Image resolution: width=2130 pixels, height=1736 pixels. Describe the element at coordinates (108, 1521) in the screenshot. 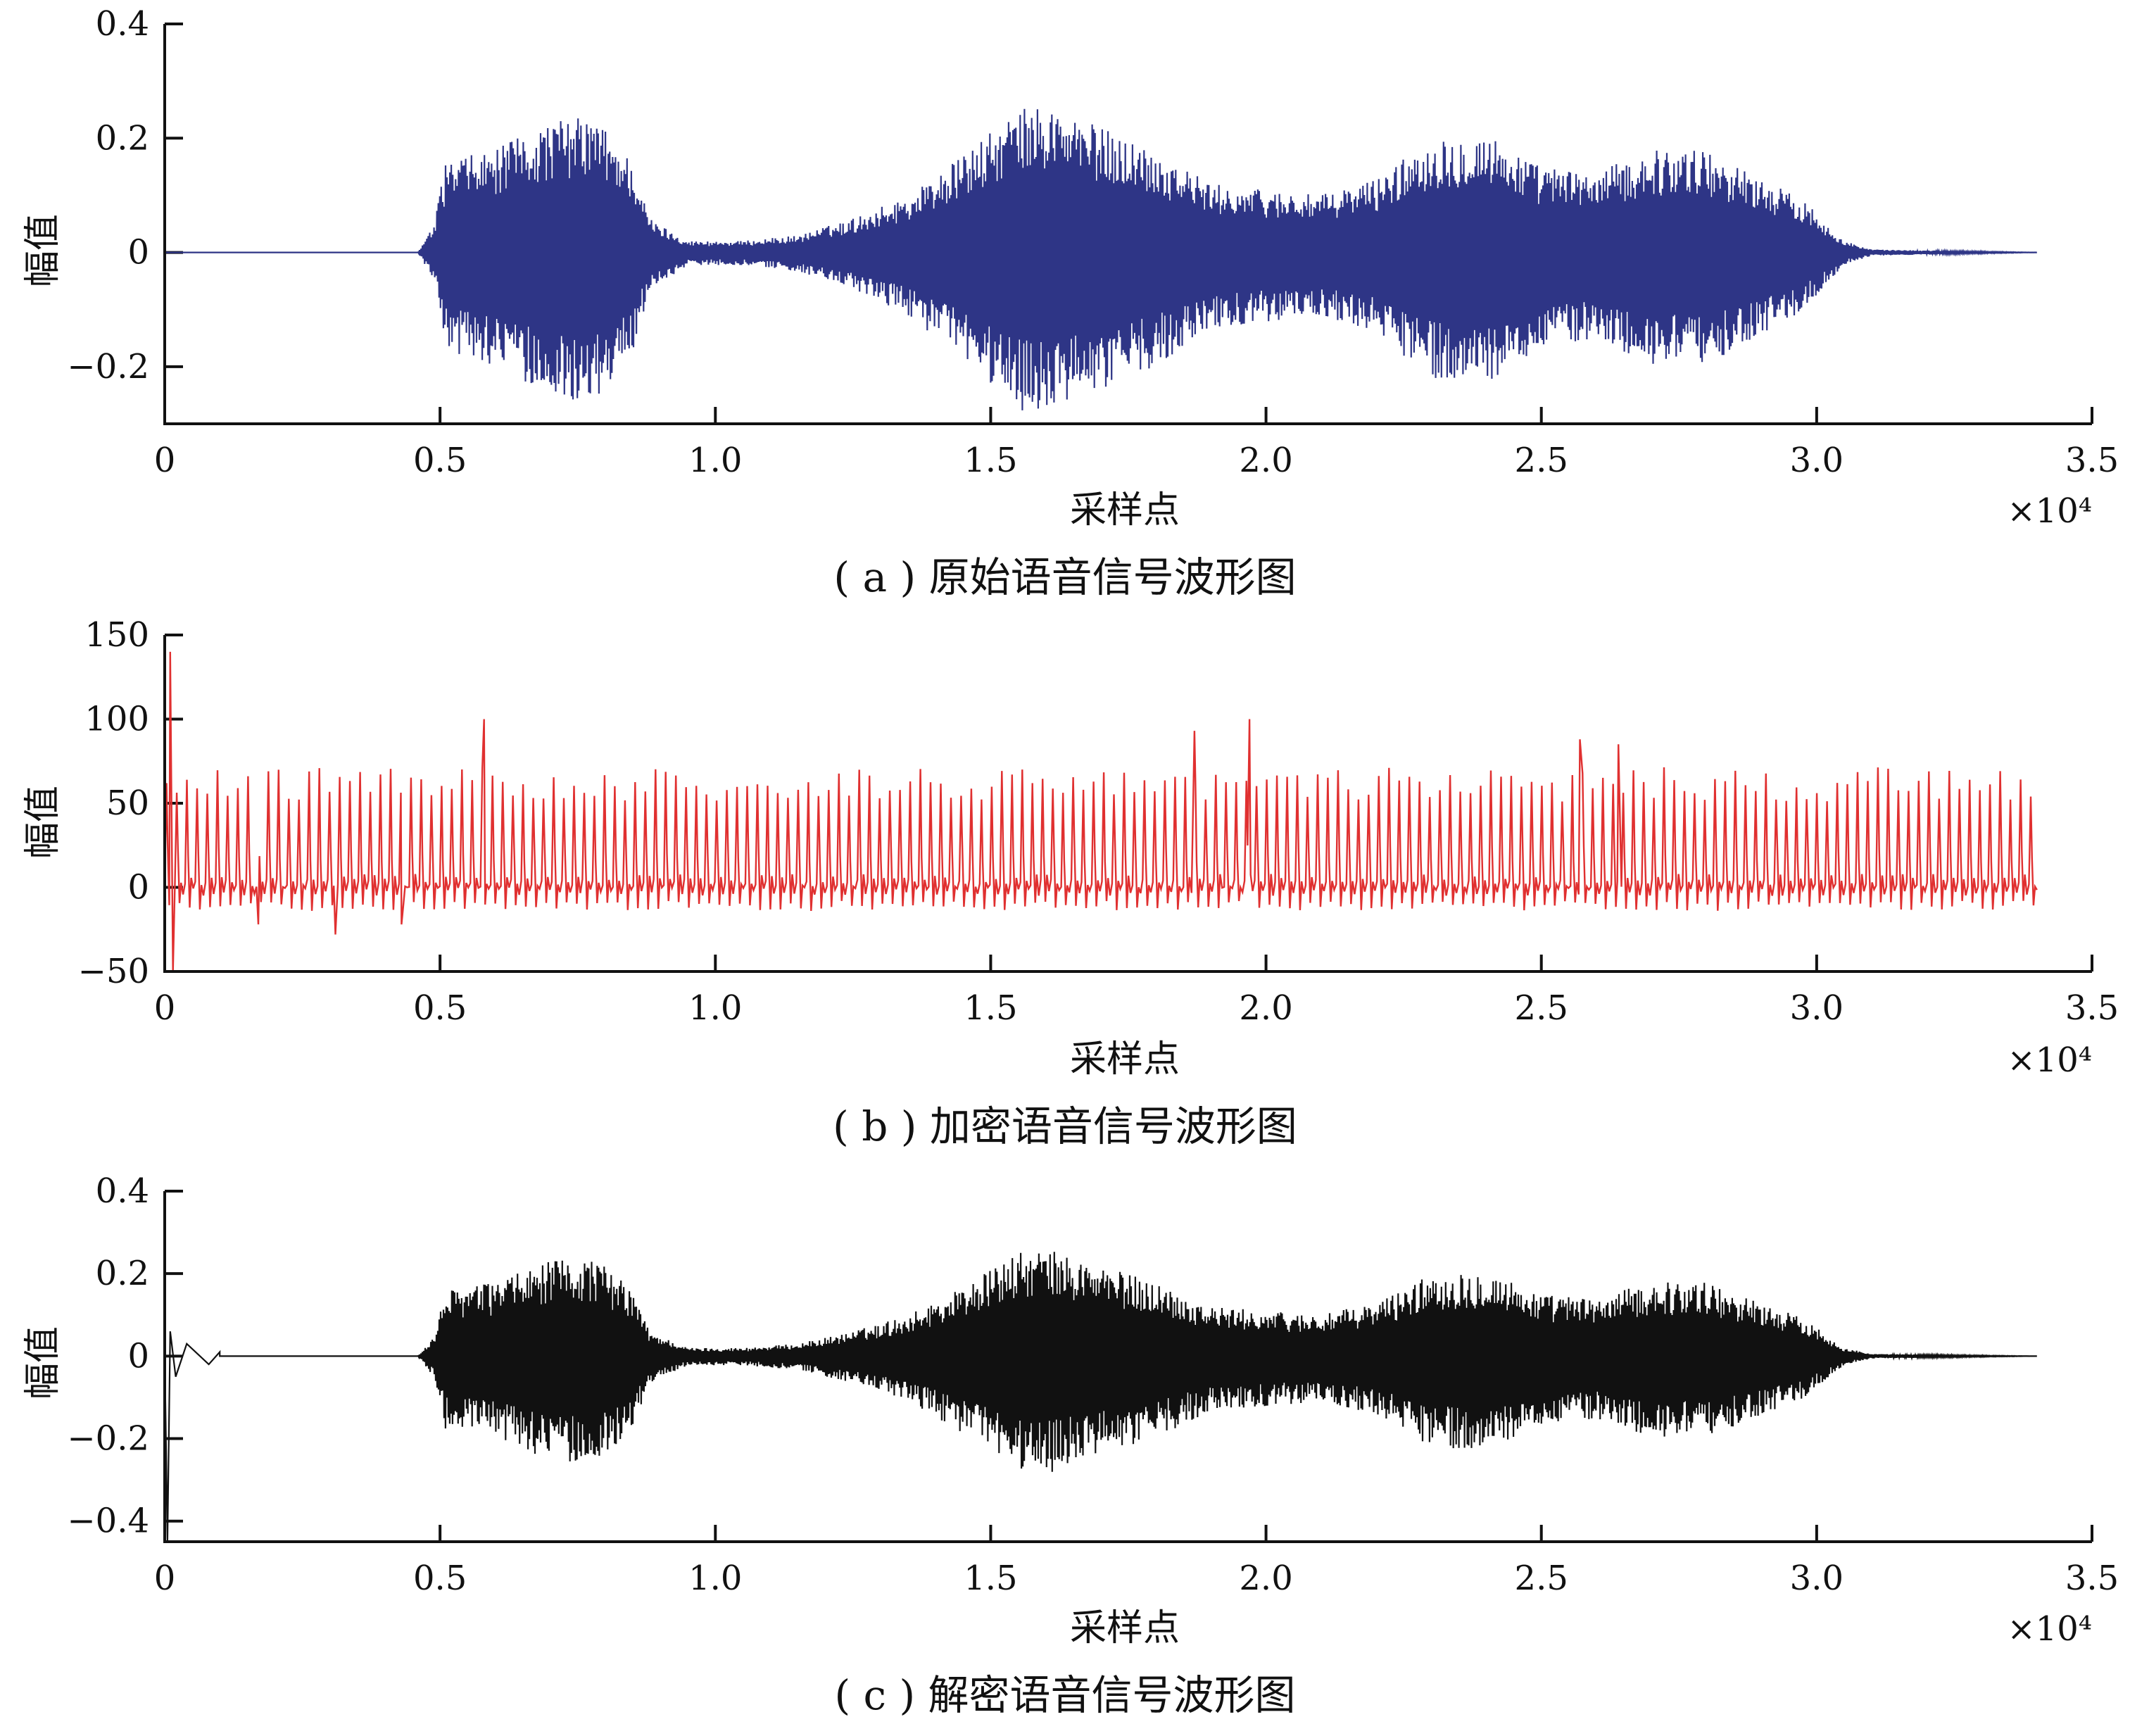

I see `y-tick-label: −0.4` at that location.